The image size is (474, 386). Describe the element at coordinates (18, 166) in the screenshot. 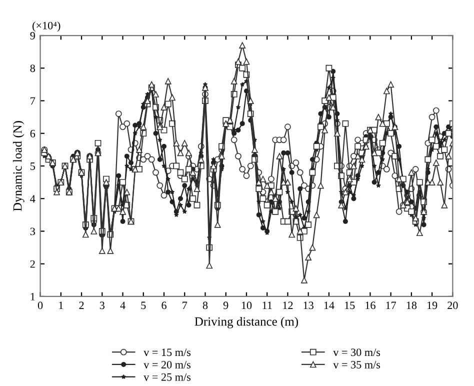

I see `y-axis-title: Dynamic load (N)` at that location.